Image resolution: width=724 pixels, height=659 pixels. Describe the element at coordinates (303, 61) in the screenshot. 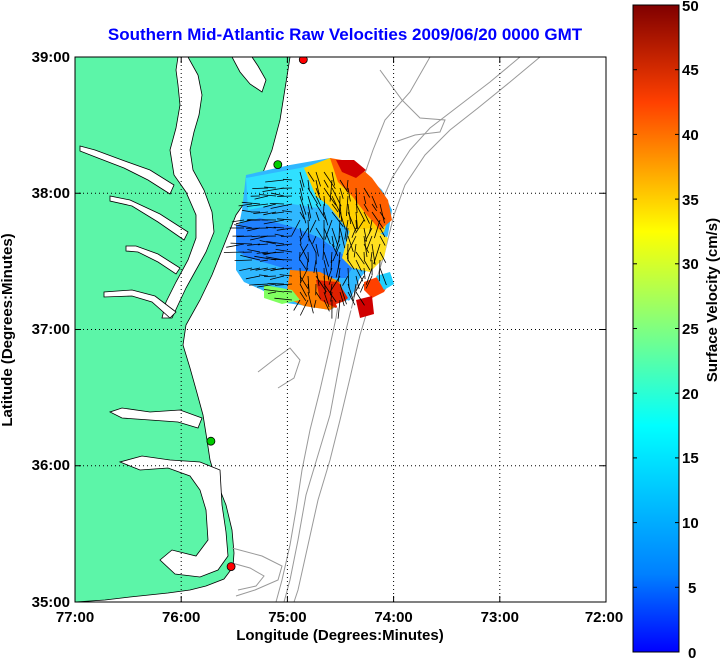

I see `radar-site-marker` at that location.